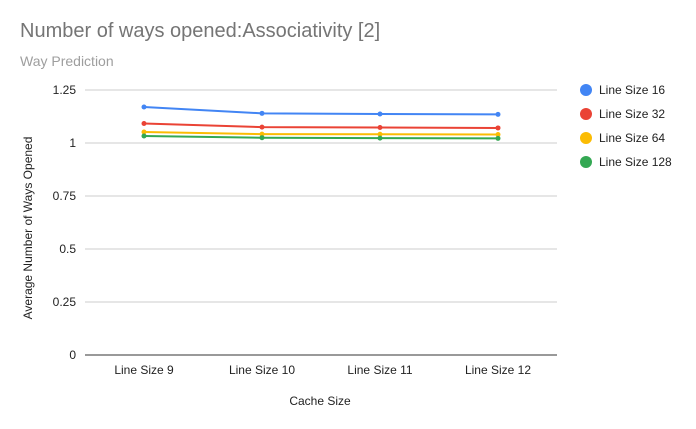 The width and height of the screenshot is (696, 429). I want to click on legend-item: Line Size 32, so click(622, 114).